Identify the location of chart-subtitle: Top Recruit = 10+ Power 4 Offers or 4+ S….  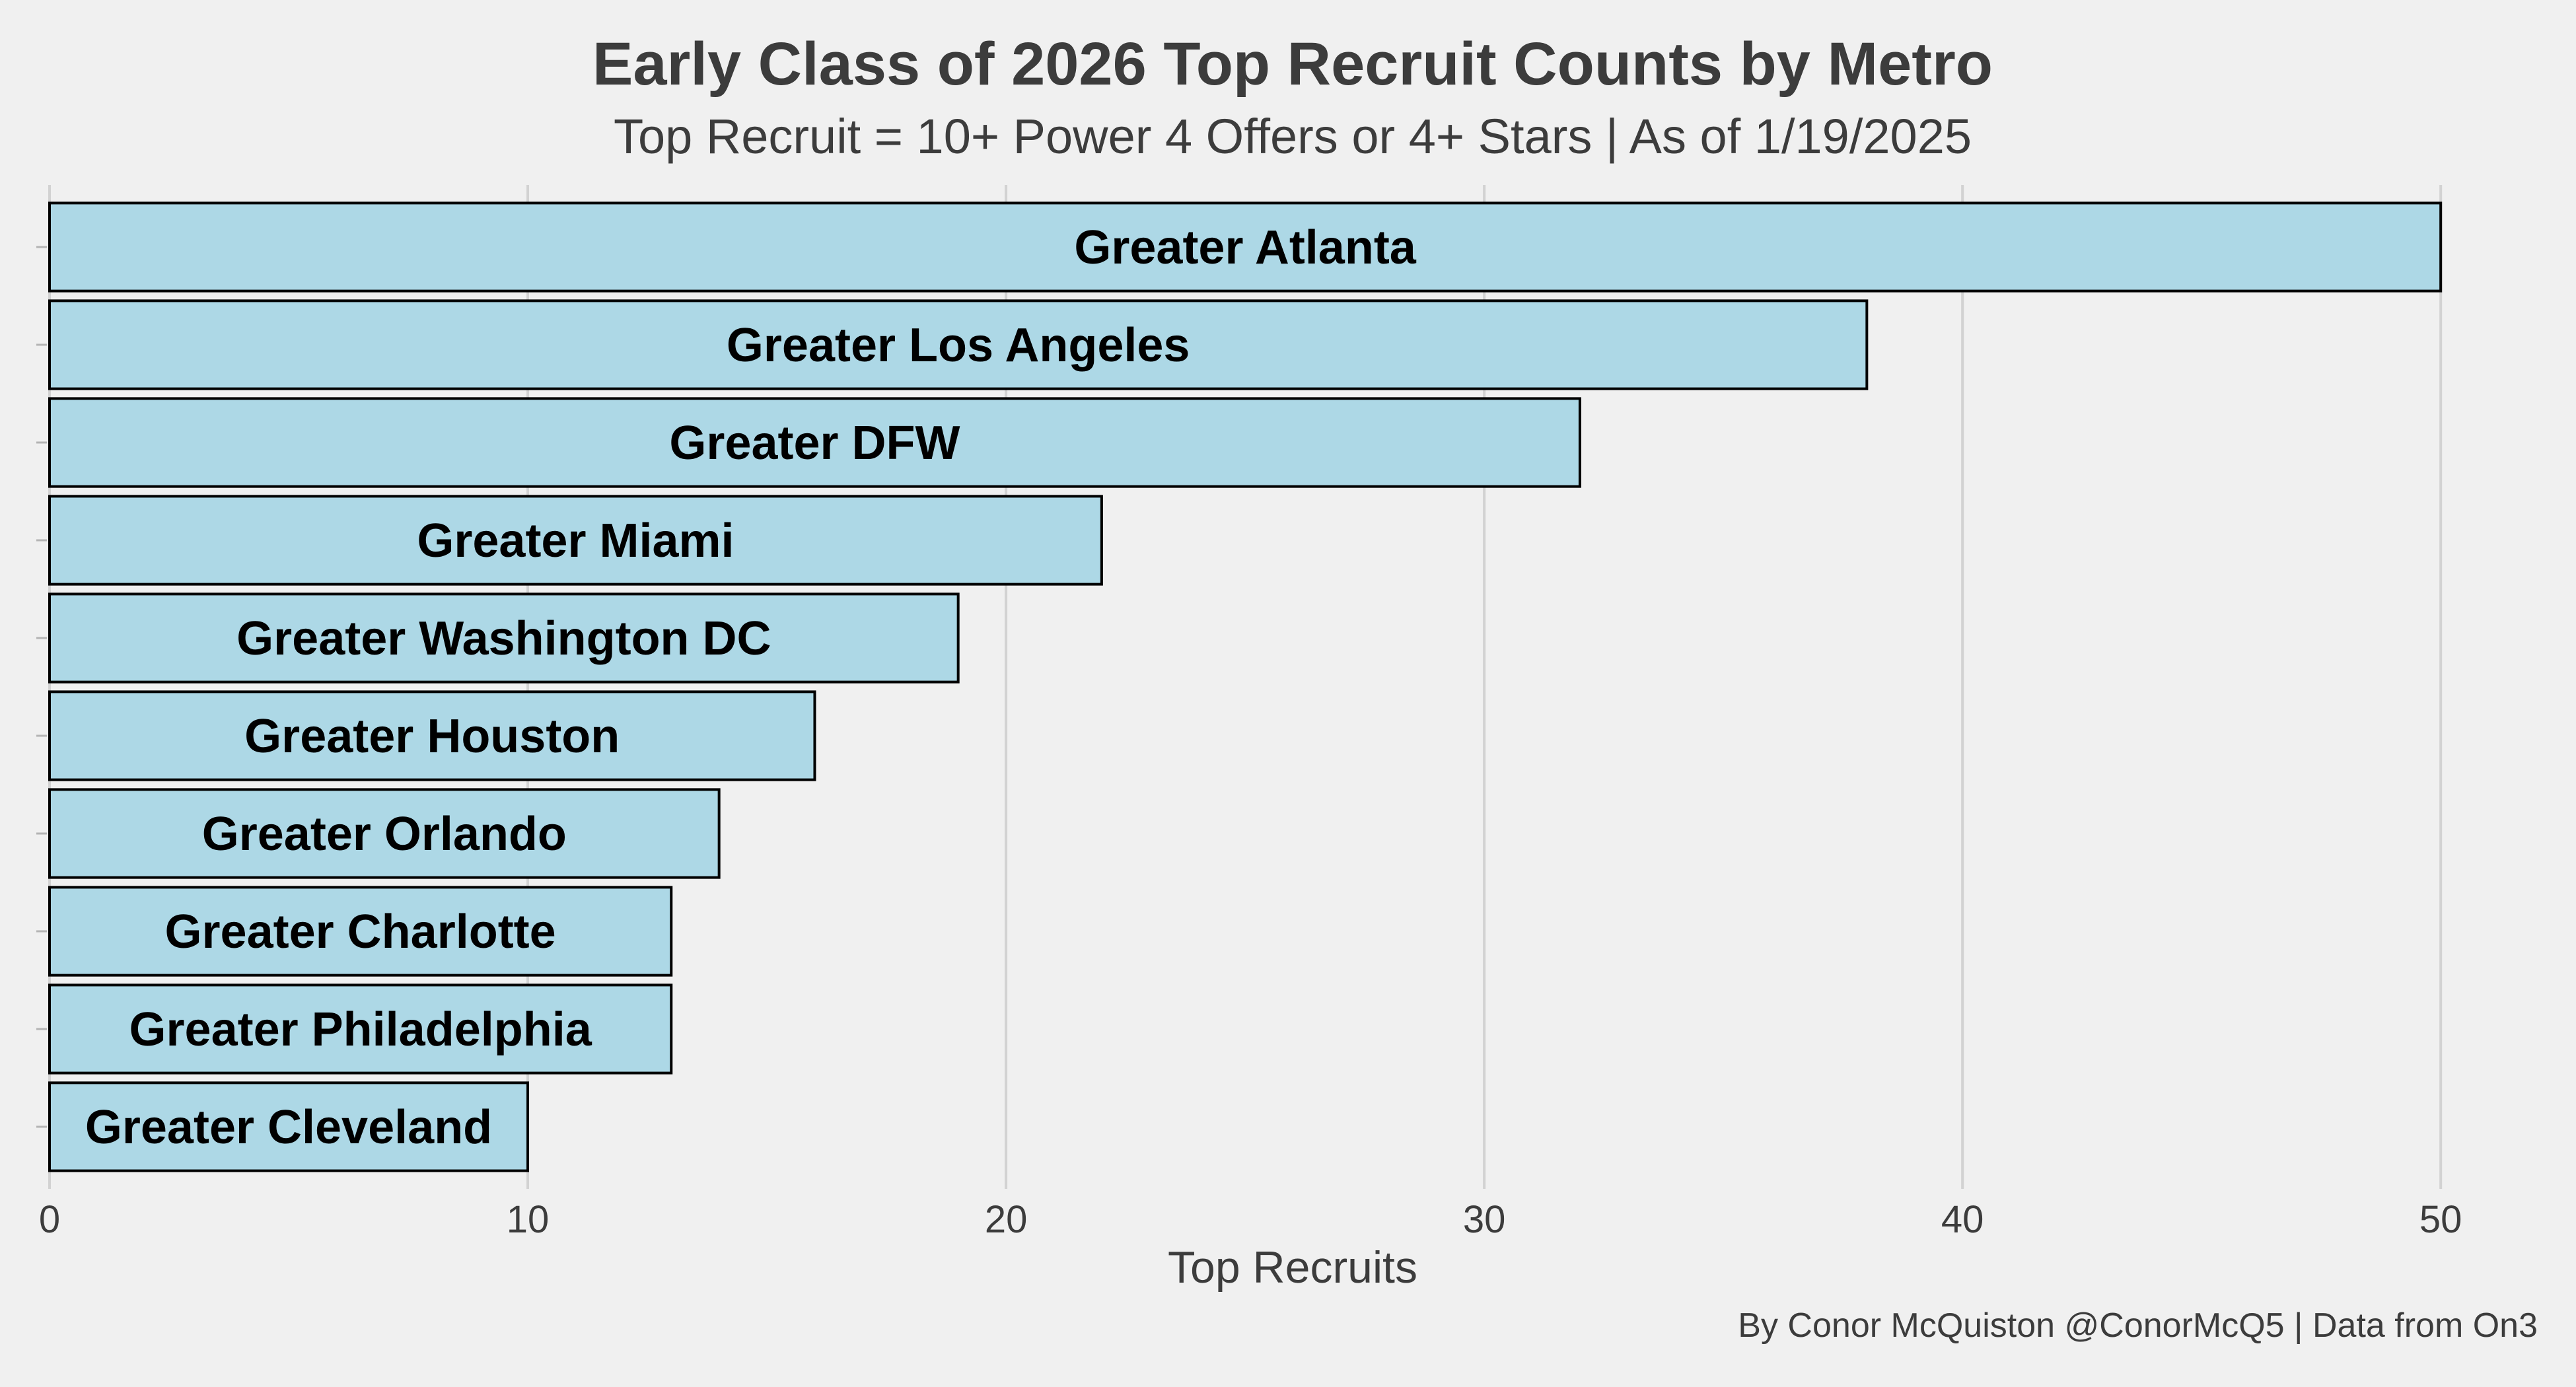
(1293, 136).